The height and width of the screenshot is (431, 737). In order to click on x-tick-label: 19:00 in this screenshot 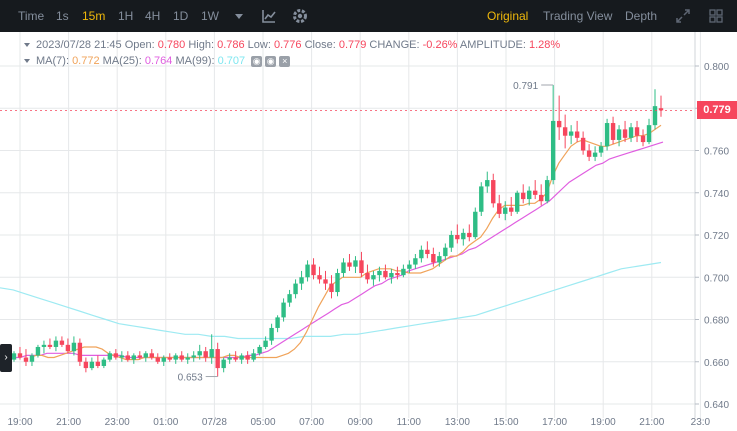, I will do `click(19, 422)`.